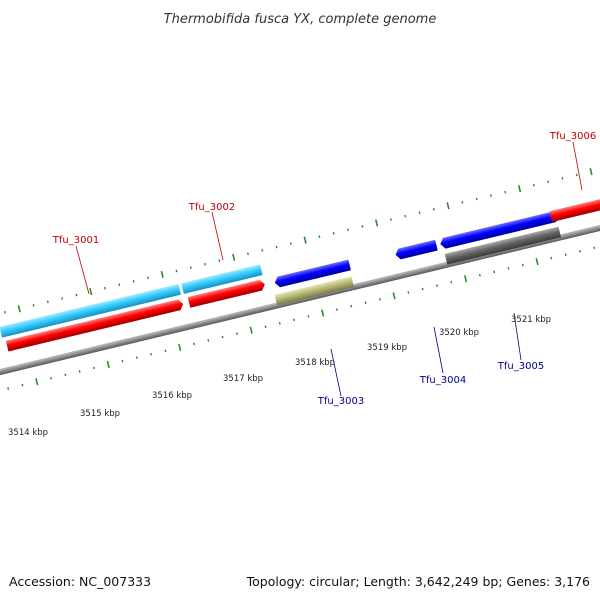 This screenshot has width=600, height=600. Describe the element at coordinates (80, 581) in the screenshot. I see `accession-text: Accession: NC_007333` at that location.